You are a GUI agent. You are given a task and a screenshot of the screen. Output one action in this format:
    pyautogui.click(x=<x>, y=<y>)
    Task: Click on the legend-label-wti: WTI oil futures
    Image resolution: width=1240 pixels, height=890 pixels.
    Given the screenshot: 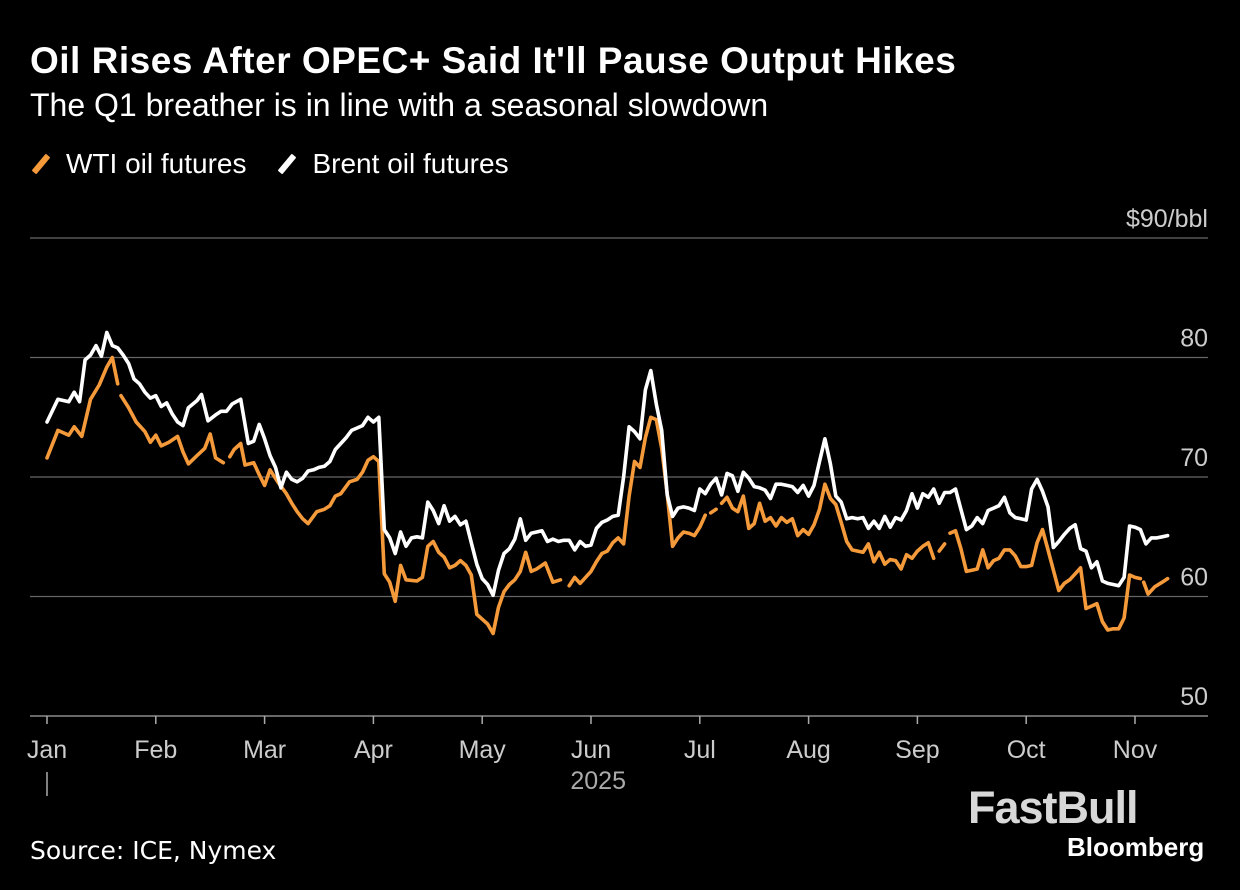 What is the action you would take?
    pyautogui.click(x=156, y=163)
    